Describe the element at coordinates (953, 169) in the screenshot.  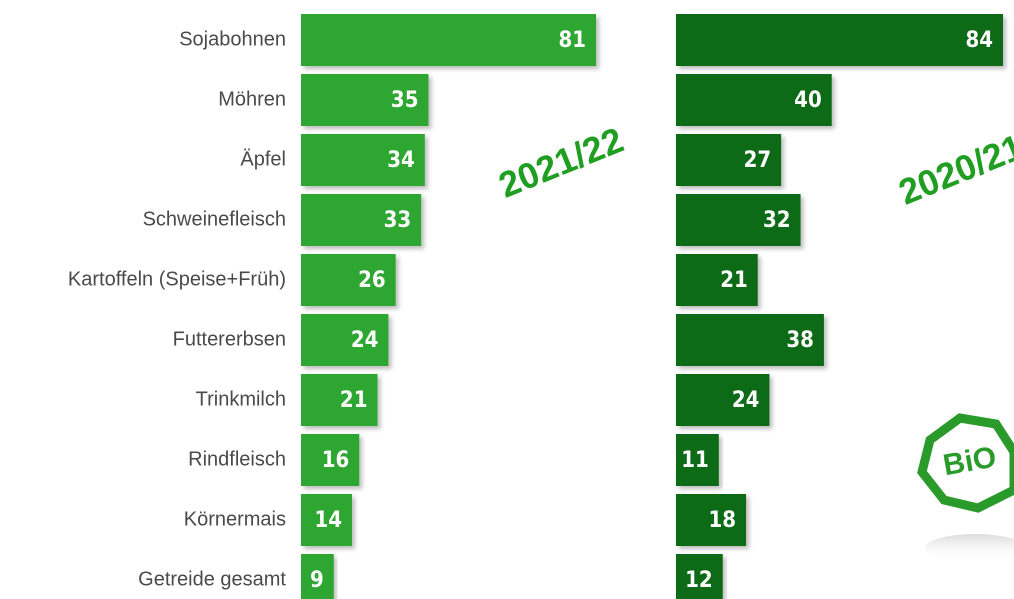
I see `series-label: 2020/21` at that location.